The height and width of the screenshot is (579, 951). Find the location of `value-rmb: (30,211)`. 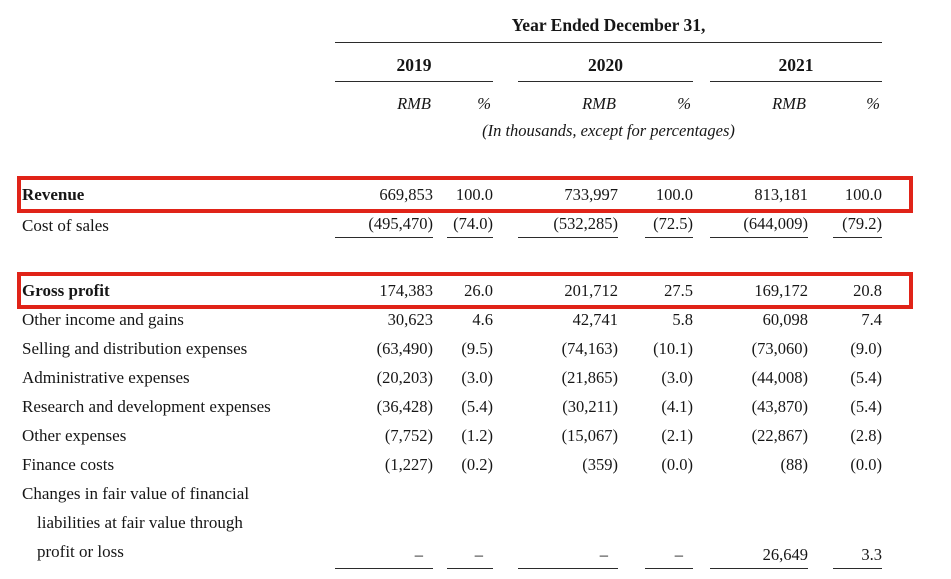

value-rmb: (30,211) is located at coordinates (590, 406).